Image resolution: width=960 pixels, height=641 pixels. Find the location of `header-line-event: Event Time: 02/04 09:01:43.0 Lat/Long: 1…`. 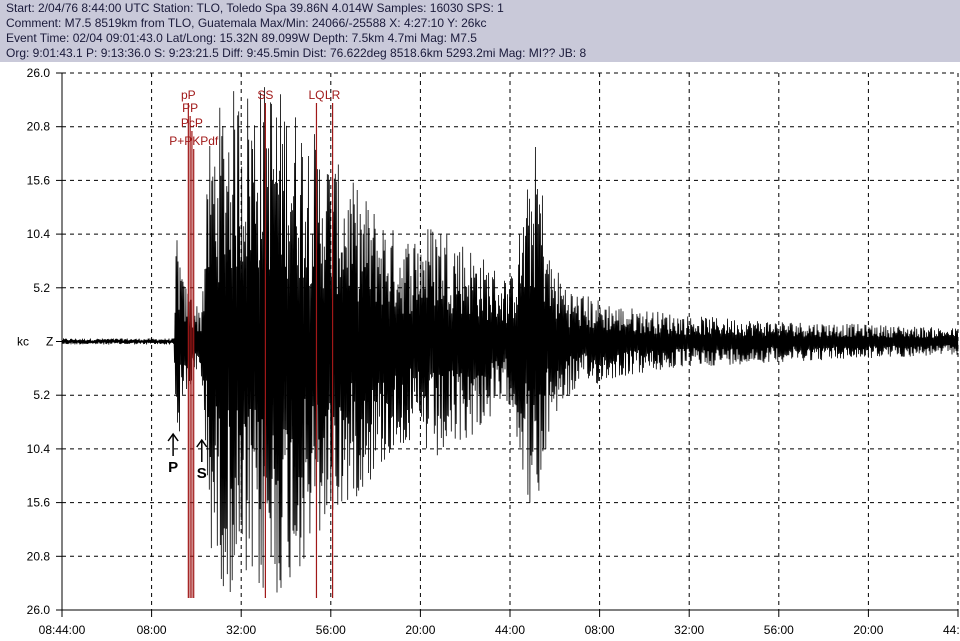

header-line-event: Event Time: 02/04 09:01:43.0 Lat/Long: 1… is located at coordinates (241, 38).